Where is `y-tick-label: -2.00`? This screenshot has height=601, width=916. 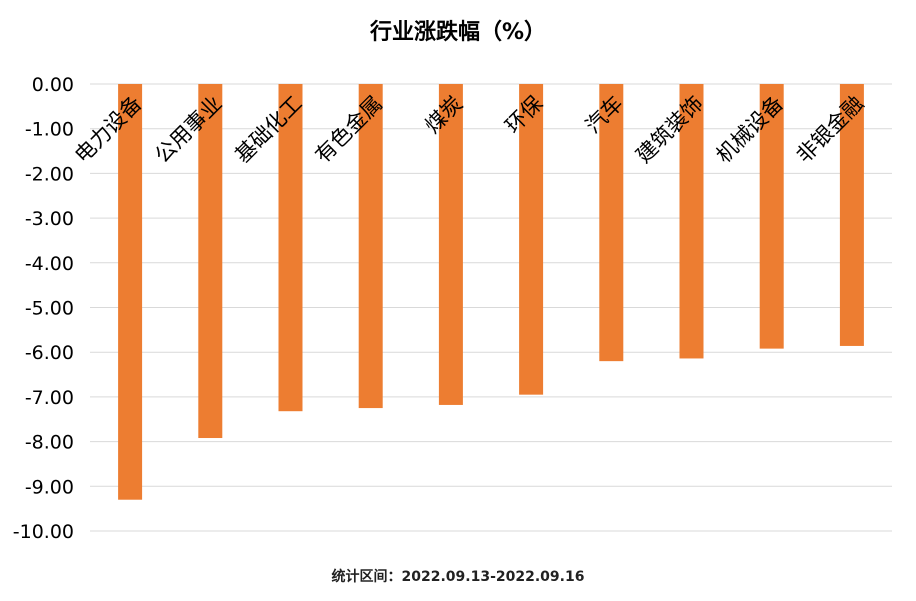 y-tick-label: -2.00 is located at coordinates (49, 174).